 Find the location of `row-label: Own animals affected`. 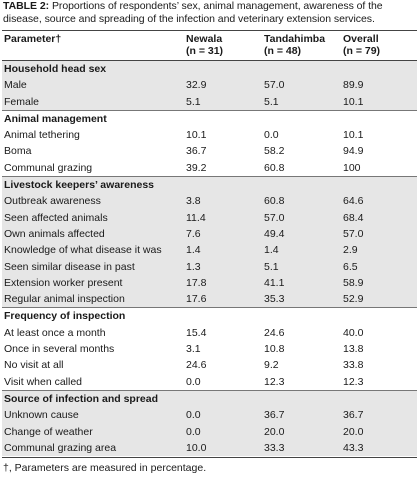

row-label: Own animals affected is located at coordinates (93, 234).